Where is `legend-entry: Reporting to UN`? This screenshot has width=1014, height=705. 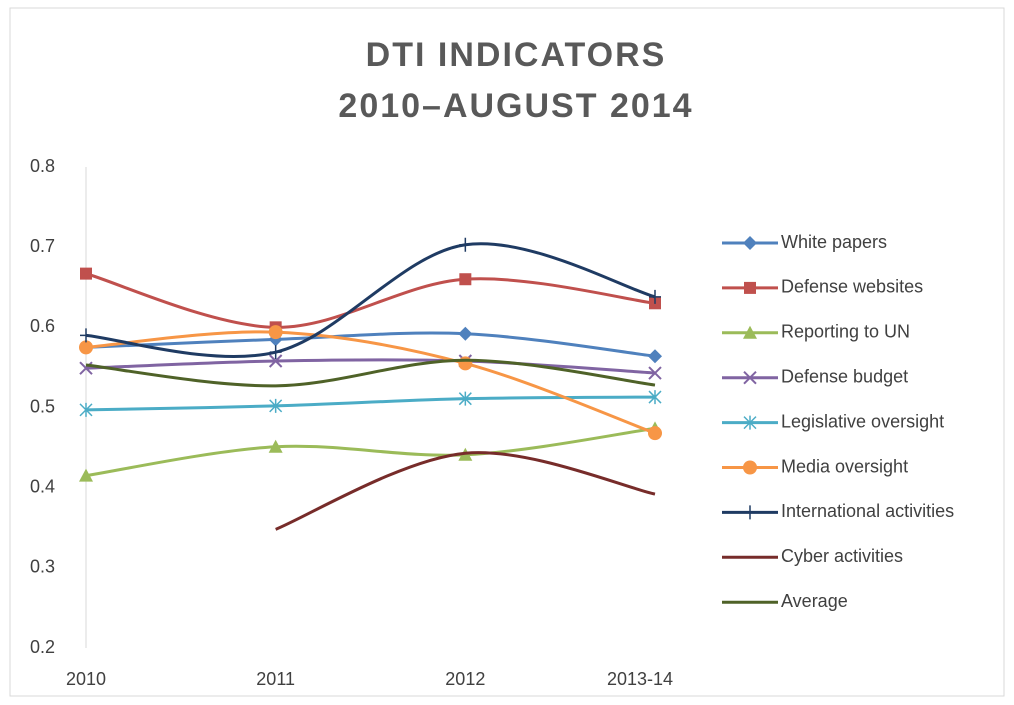 legend-entry: Reporting to UN is located at coordinates (816, 332).